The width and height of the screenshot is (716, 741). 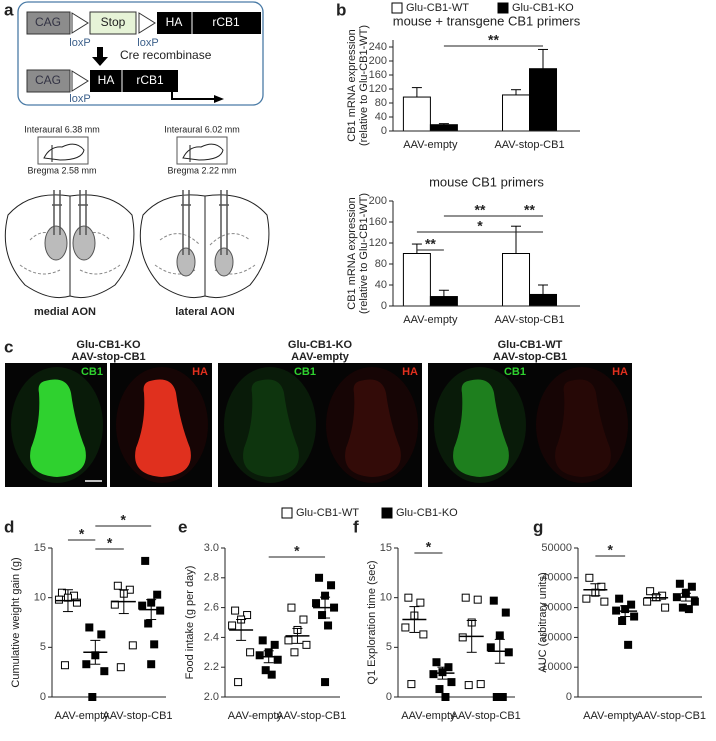 What do you see at coordinates (378, 75) in the screenshot?
I see `y-tick-label: 160` at bounding box center [378, 75].